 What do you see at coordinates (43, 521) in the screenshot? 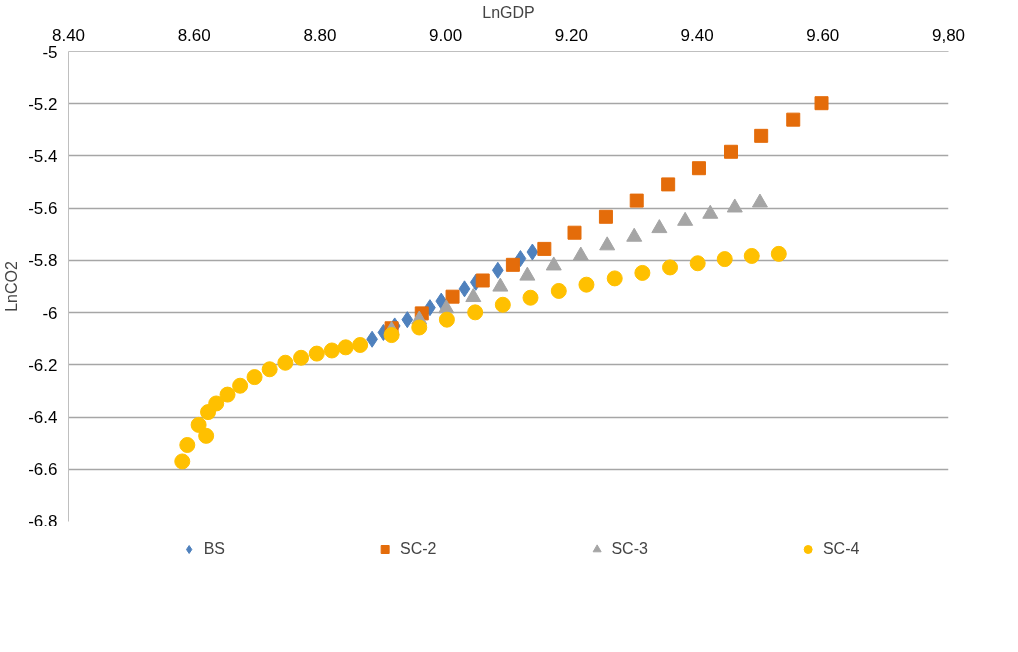
I see `y-tick-label: -6.8` at bounding box center [43, 521].